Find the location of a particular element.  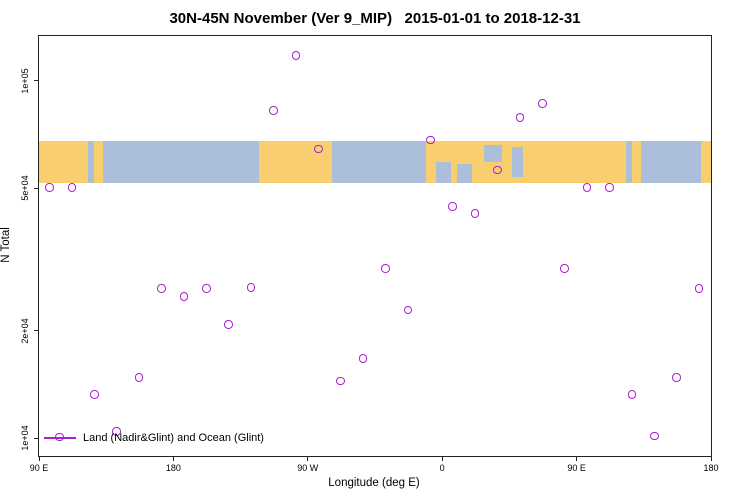

chart-legend: Land (Nadir&Glint) and Ocean (Glint) is located at coordinates (154, 438).